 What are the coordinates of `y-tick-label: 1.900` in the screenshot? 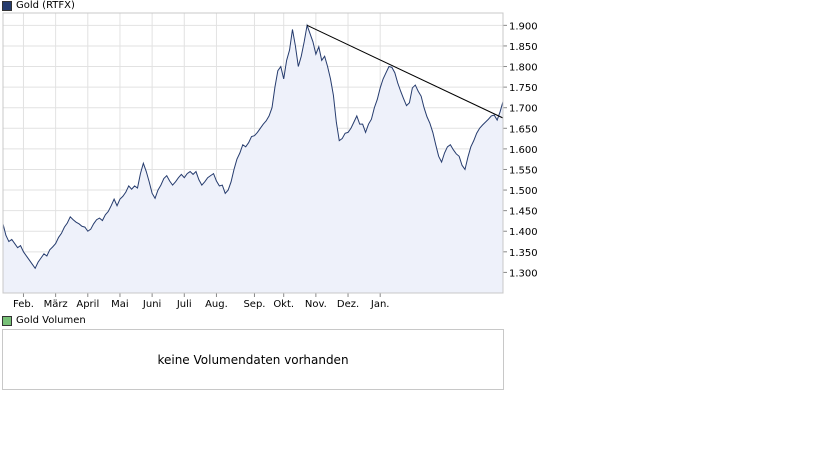 It's located at (523, 26).